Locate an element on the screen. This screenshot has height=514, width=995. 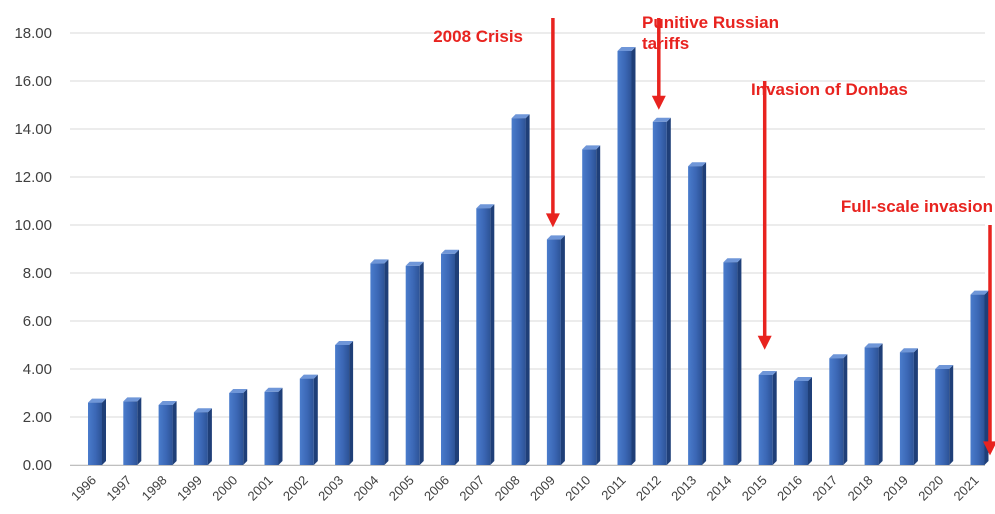
x-tick-label: 2017 is located at coordinates (824, 488).